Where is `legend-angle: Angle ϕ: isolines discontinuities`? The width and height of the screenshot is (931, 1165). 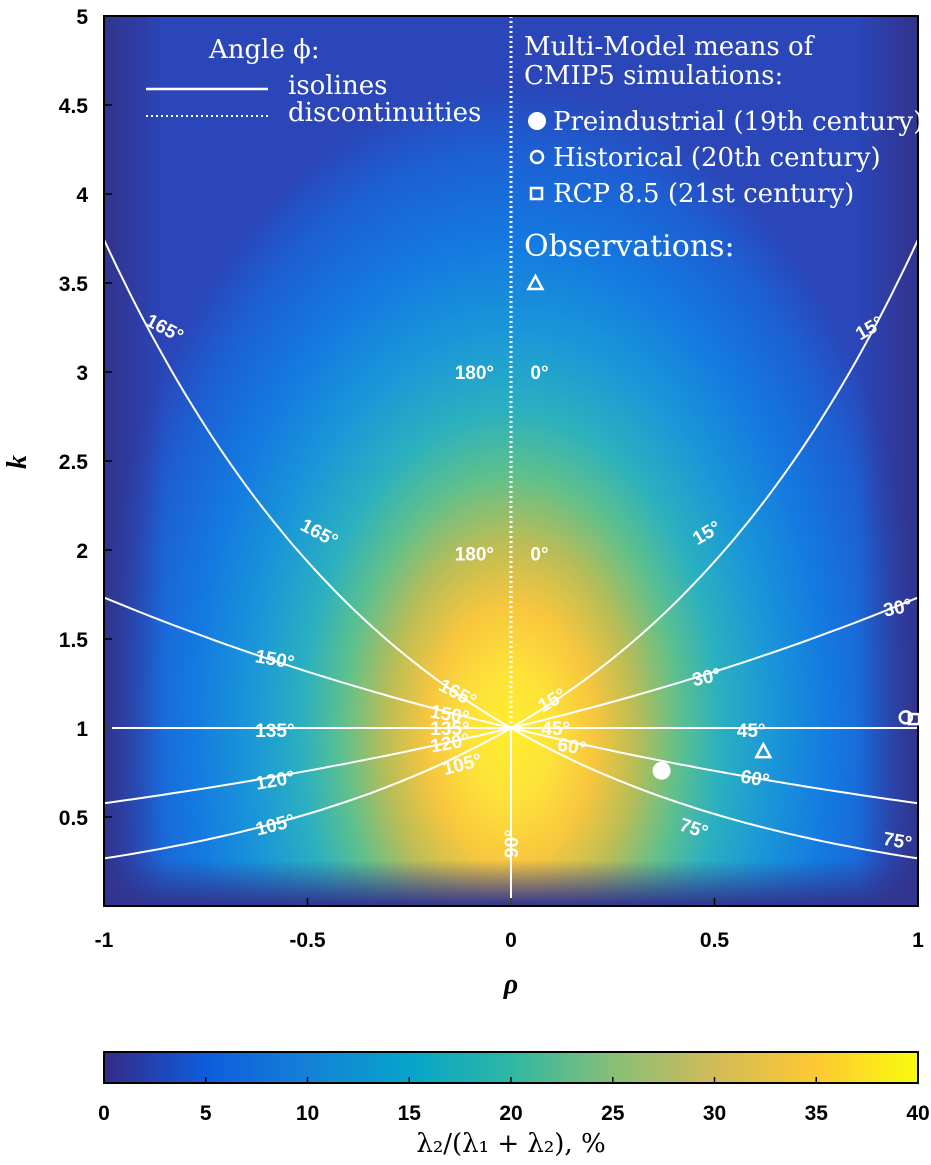
legend-angle: Angle ϕ: isolines discontinuities is located at coordinates (313, 81).